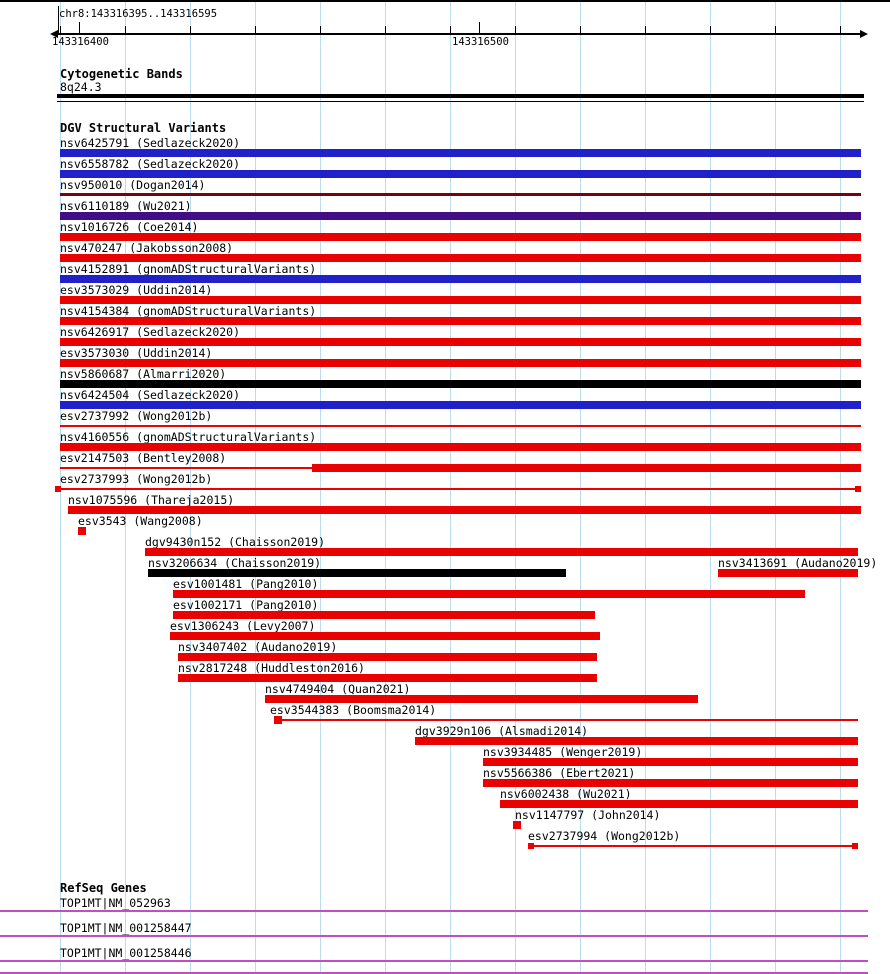  Describe the element at coordinates (235, 542) in the screenshot. I see `variant-label: dgv9430n152 (Chaisson2019)` at that location.